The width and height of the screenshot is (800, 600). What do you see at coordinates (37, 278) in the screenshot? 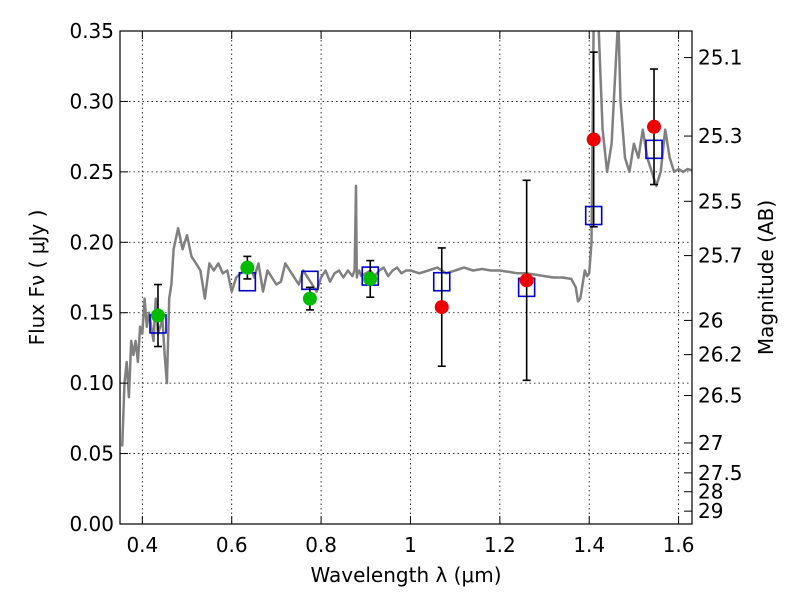
I see `y-axis-label: Flux Fν ( μJy )` at bounding box center [37, 278].